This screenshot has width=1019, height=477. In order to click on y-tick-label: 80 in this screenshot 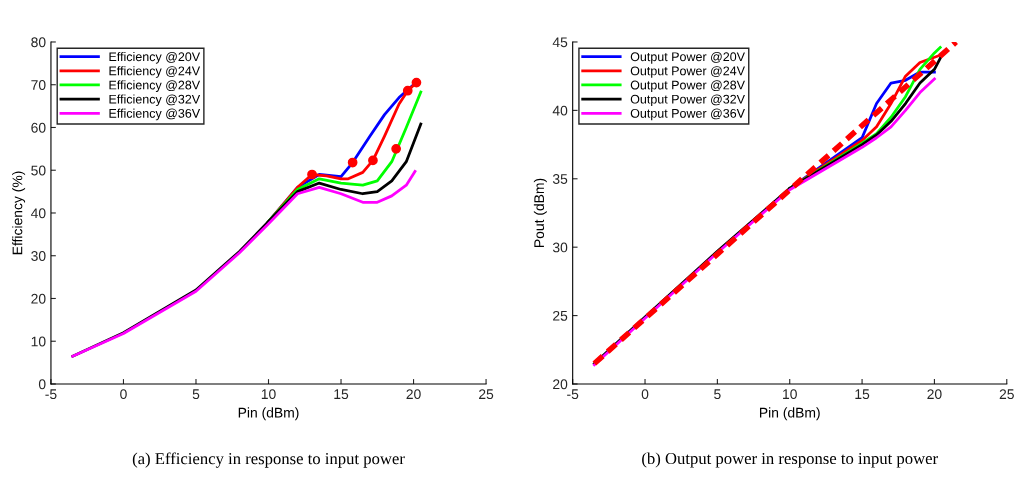, I will do `click(38, 42)`.